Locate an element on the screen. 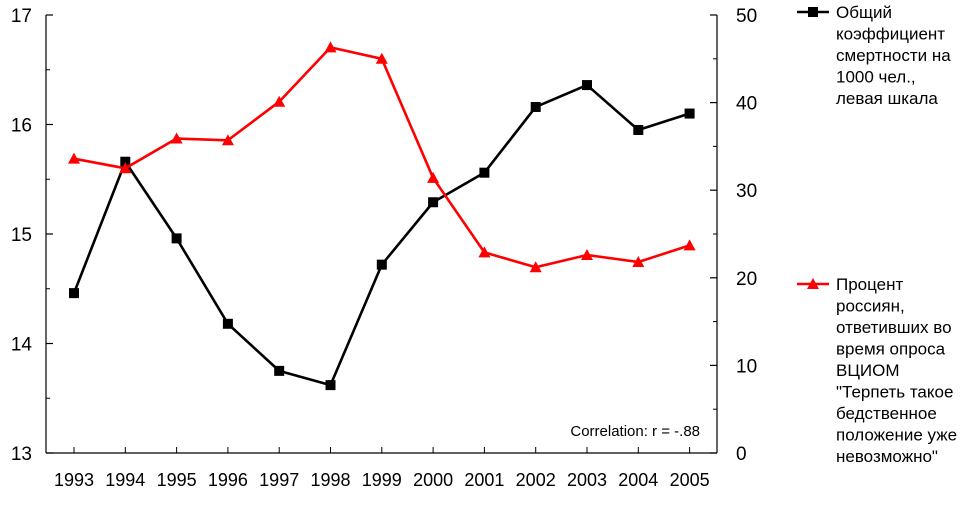 Image resolution: width=976 pixels, height=507 pixels. x-axis-tick-label: 2004 is located at coordinates (638, 480).